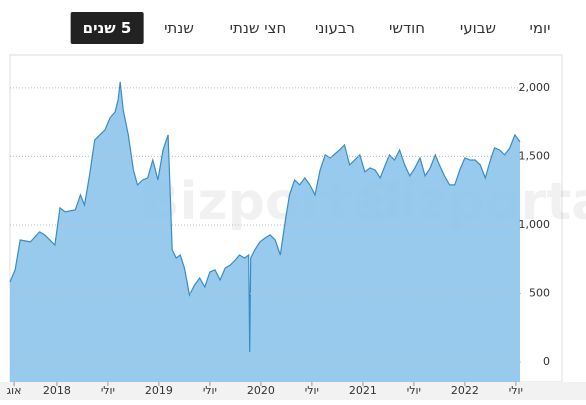 The width and height of the screenshot is (586, 405). I want to click on y-tick-label: 1,500, so click(535, 155).